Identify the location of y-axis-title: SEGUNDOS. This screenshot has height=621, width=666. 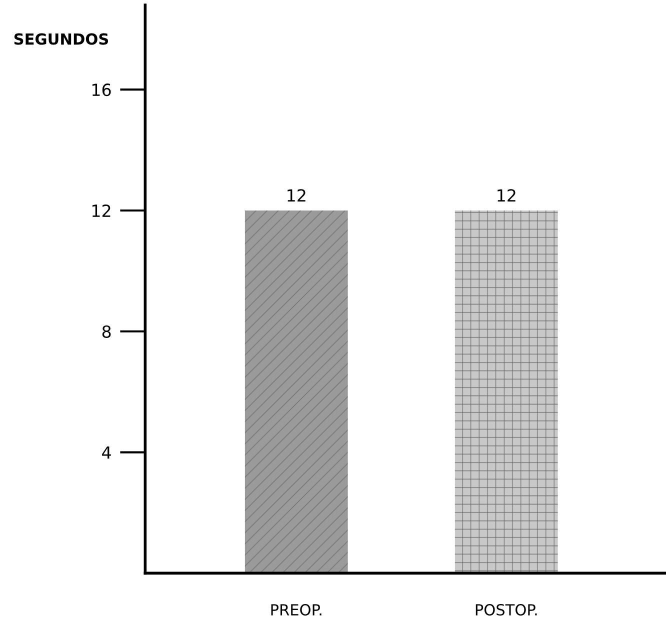
(61, 39).